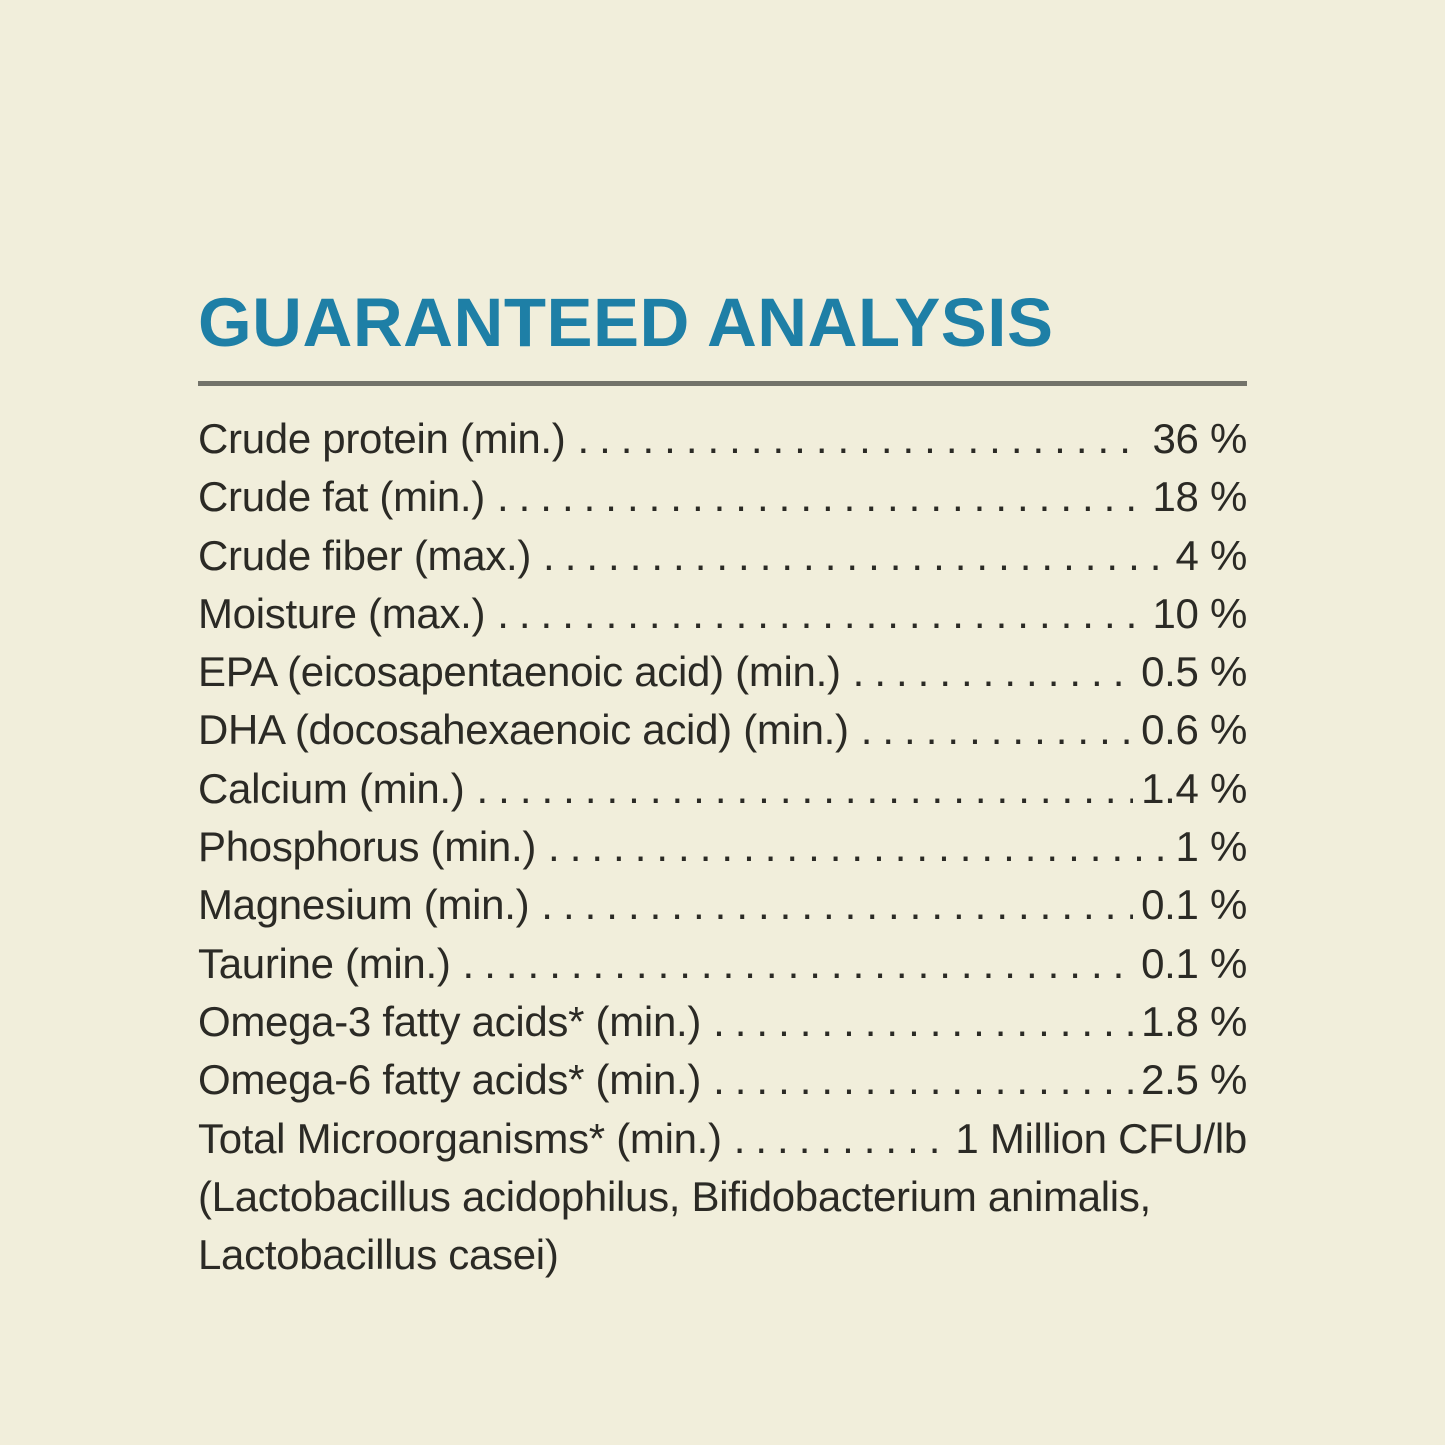 This screenshot has width=1445, height=1445. Describe the element at coordinates (324, 963) in the screenshot. I see `nutrient-label: Taurine (min.)` at that location.